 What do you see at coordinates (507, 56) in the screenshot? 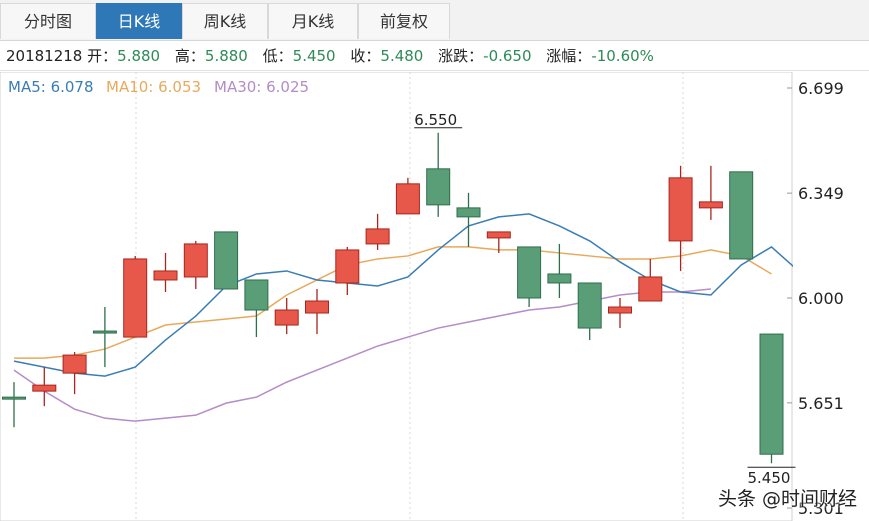
I see `info-change: -0.650` at bounding box center [507, 56].